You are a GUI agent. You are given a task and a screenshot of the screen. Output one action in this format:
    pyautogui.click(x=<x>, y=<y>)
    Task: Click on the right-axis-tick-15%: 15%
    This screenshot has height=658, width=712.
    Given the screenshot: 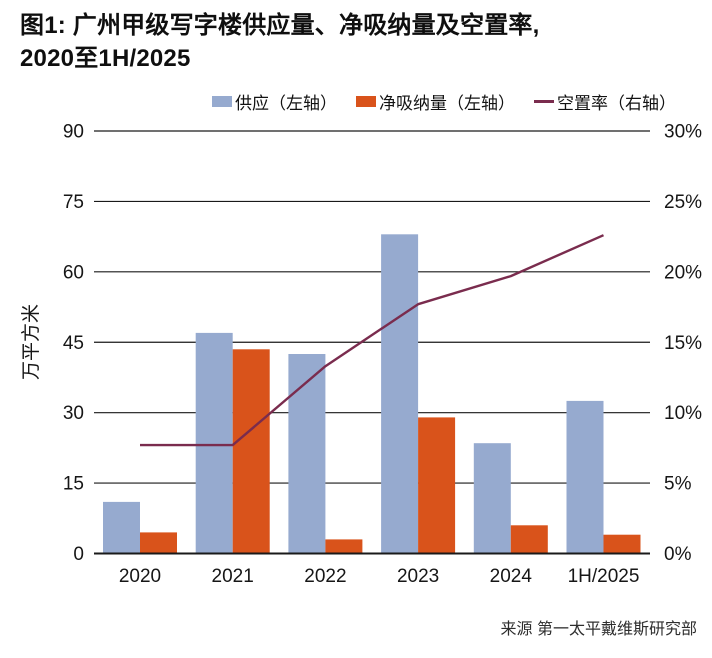 What is the action you would take?
    pyautogui.click(x=683, y=343)
    